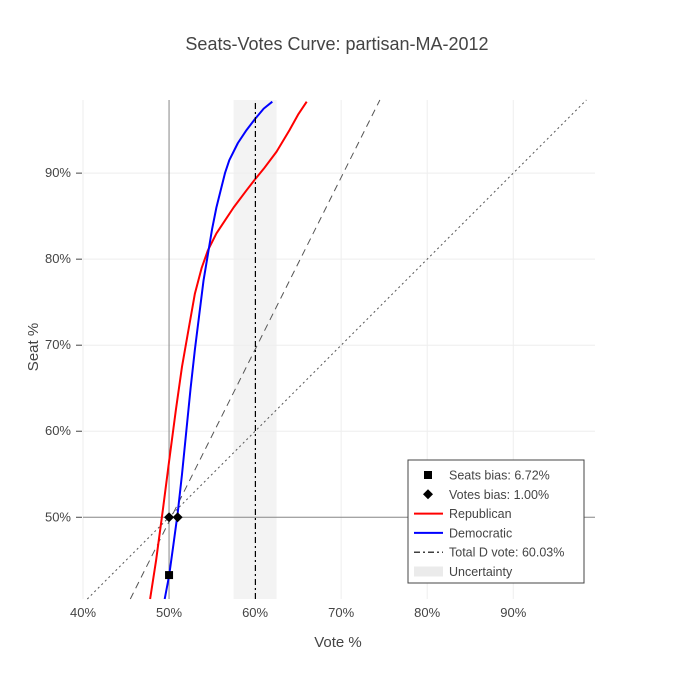 Image resolution: width=675 pixels, height=675 pixels. I want to click on legend-item: Republican, so click(463, 514).